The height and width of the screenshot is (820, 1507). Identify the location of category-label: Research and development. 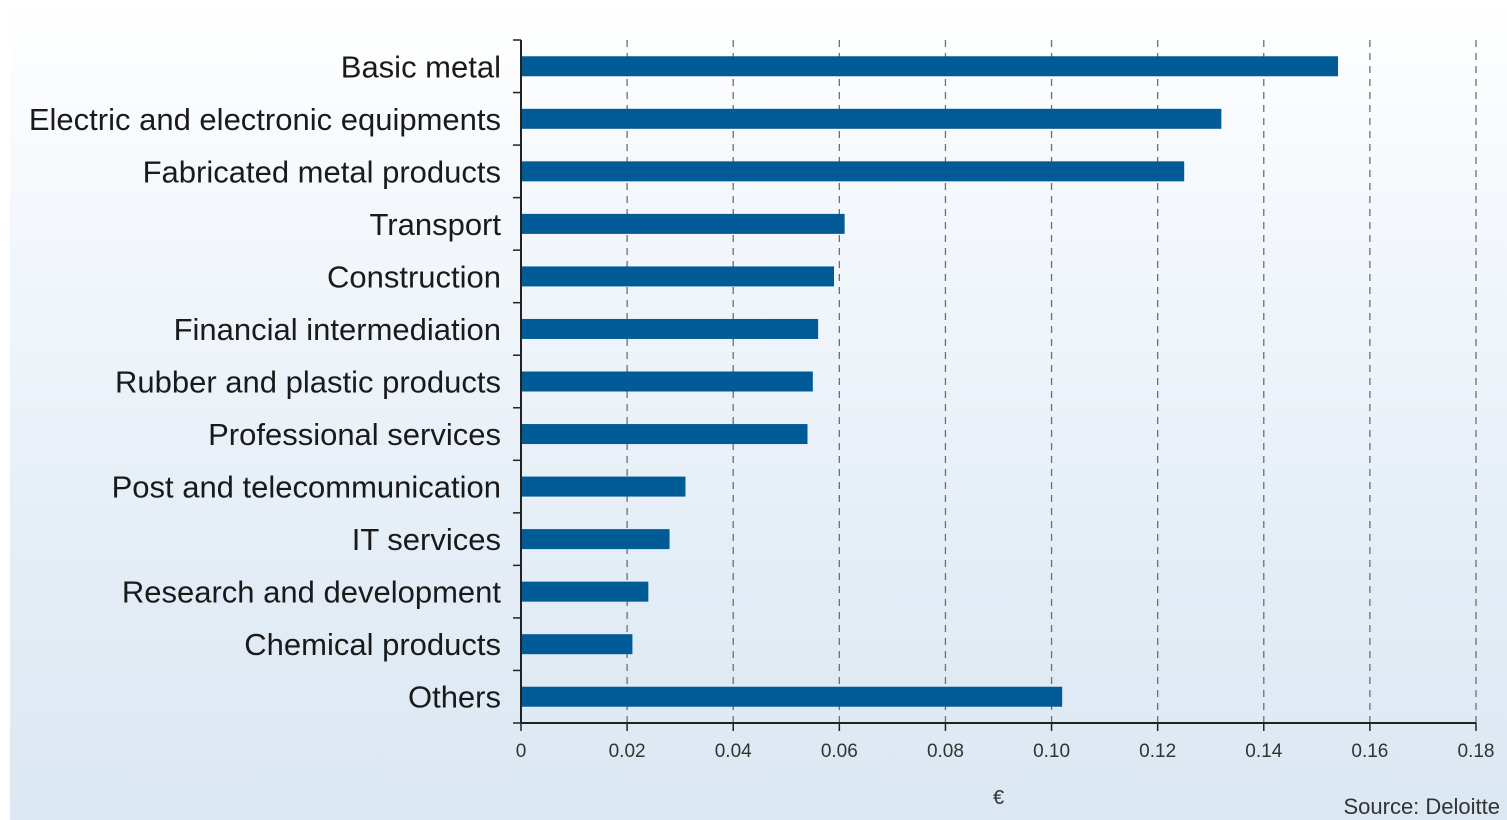
(312, 592).